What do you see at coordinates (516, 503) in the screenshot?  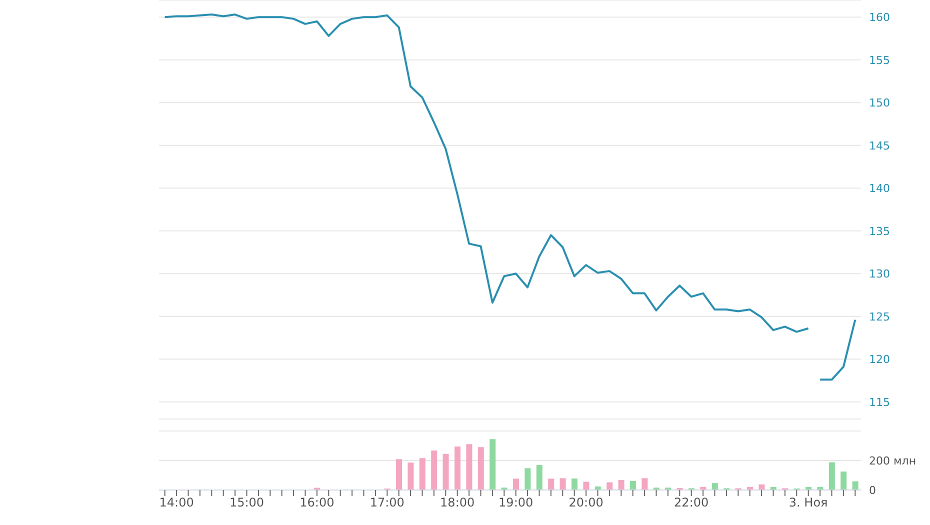 I see `x-tick-label: 19:00` at bounding box center [516, 503].